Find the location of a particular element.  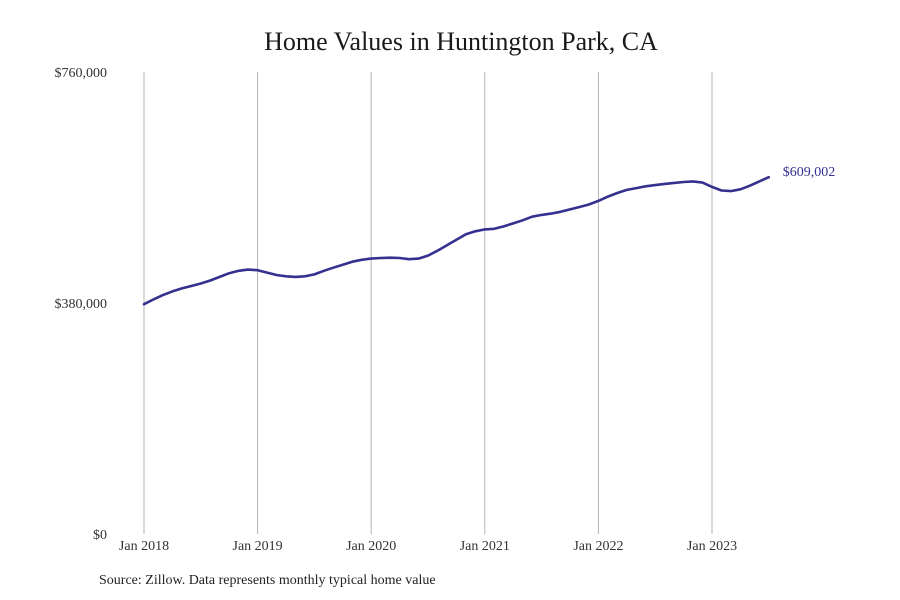

y-tick-label-1: $380,000 is located at coordinates (81, 304).